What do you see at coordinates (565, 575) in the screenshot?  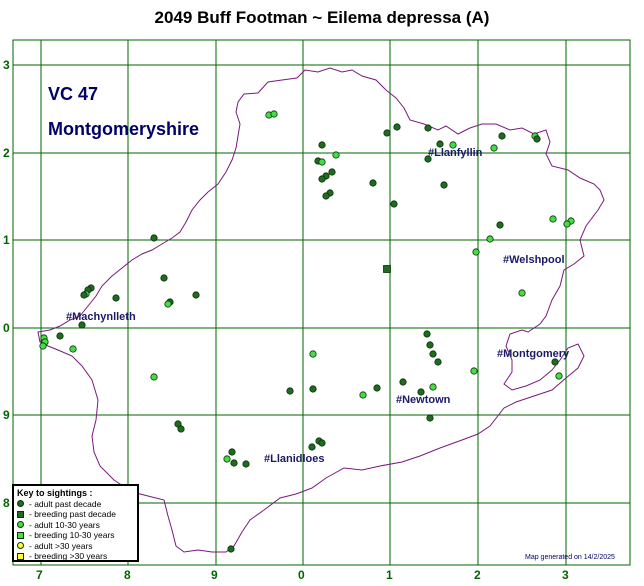 I see `axis-bottom-label: 3` at bounding box center [565, 575].